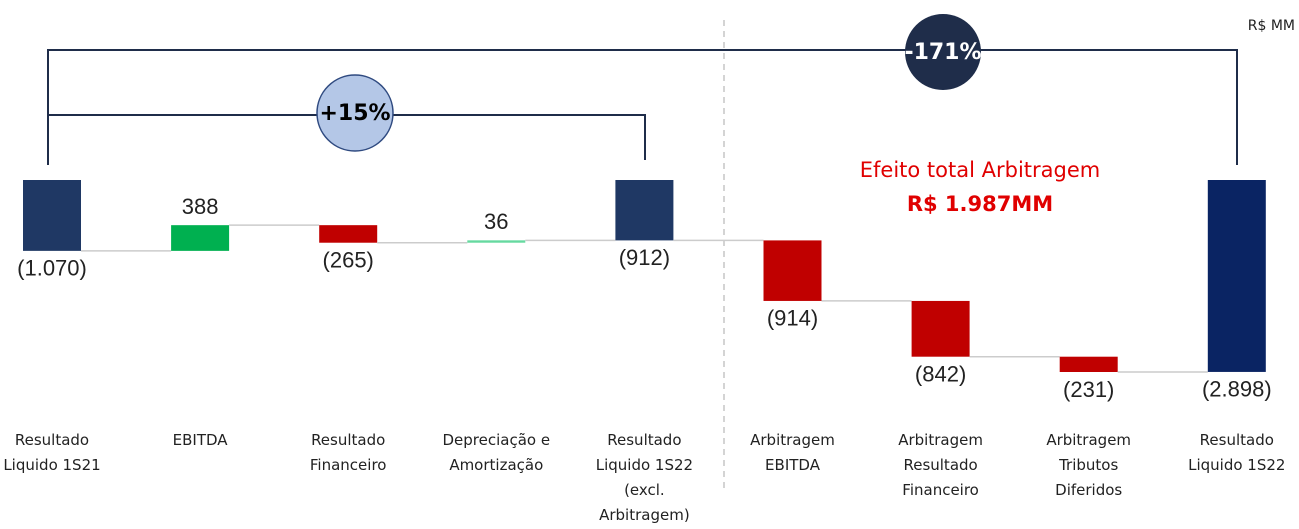 Image resolution: width=1299 pixels, height=529 pixels. I want to click on inner-change: +15%, so click(354, 113).